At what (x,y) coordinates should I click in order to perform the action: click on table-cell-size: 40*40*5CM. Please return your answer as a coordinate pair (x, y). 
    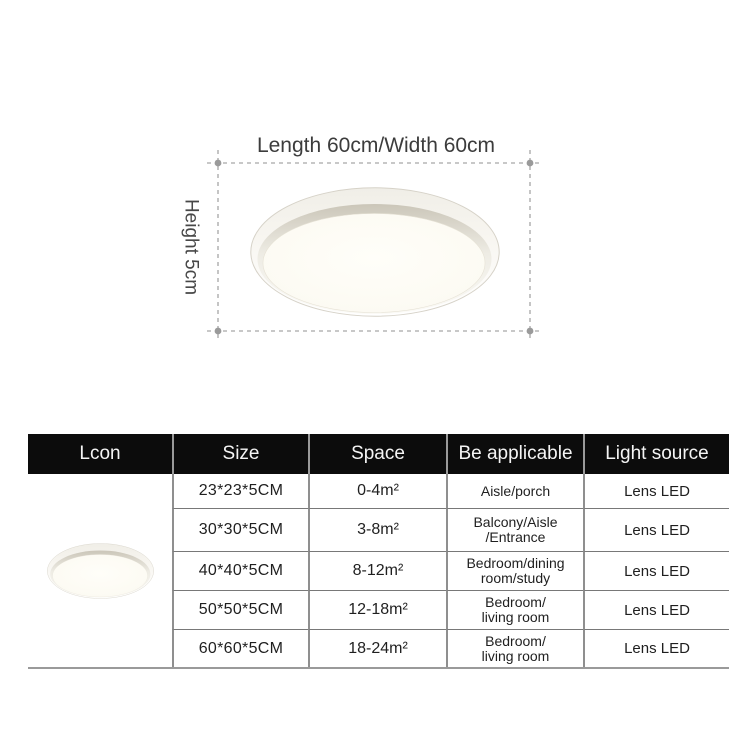
    Looking at the image, I should click on (240, 571).